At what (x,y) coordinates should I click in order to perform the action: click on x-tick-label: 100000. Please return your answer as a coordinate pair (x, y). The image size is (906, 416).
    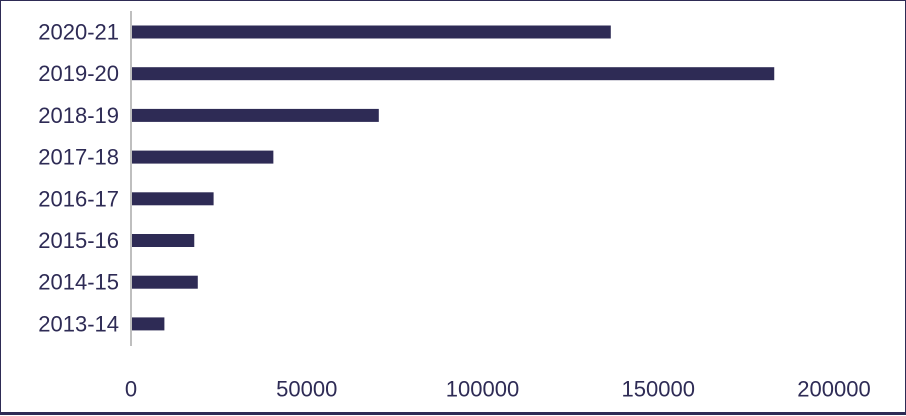
    Looking at the image, I should click on (482, 389).